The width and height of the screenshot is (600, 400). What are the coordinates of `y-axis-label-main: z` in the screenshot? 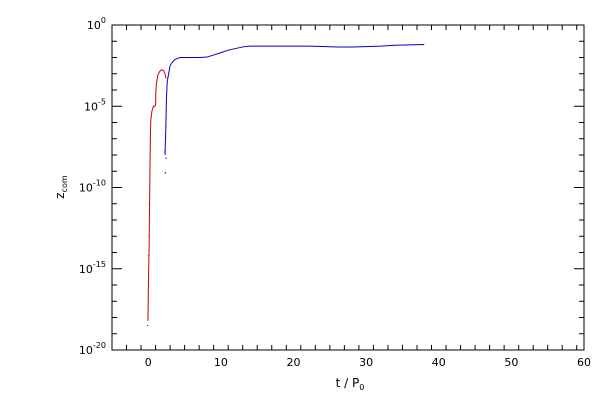 It's located at (60, 195).